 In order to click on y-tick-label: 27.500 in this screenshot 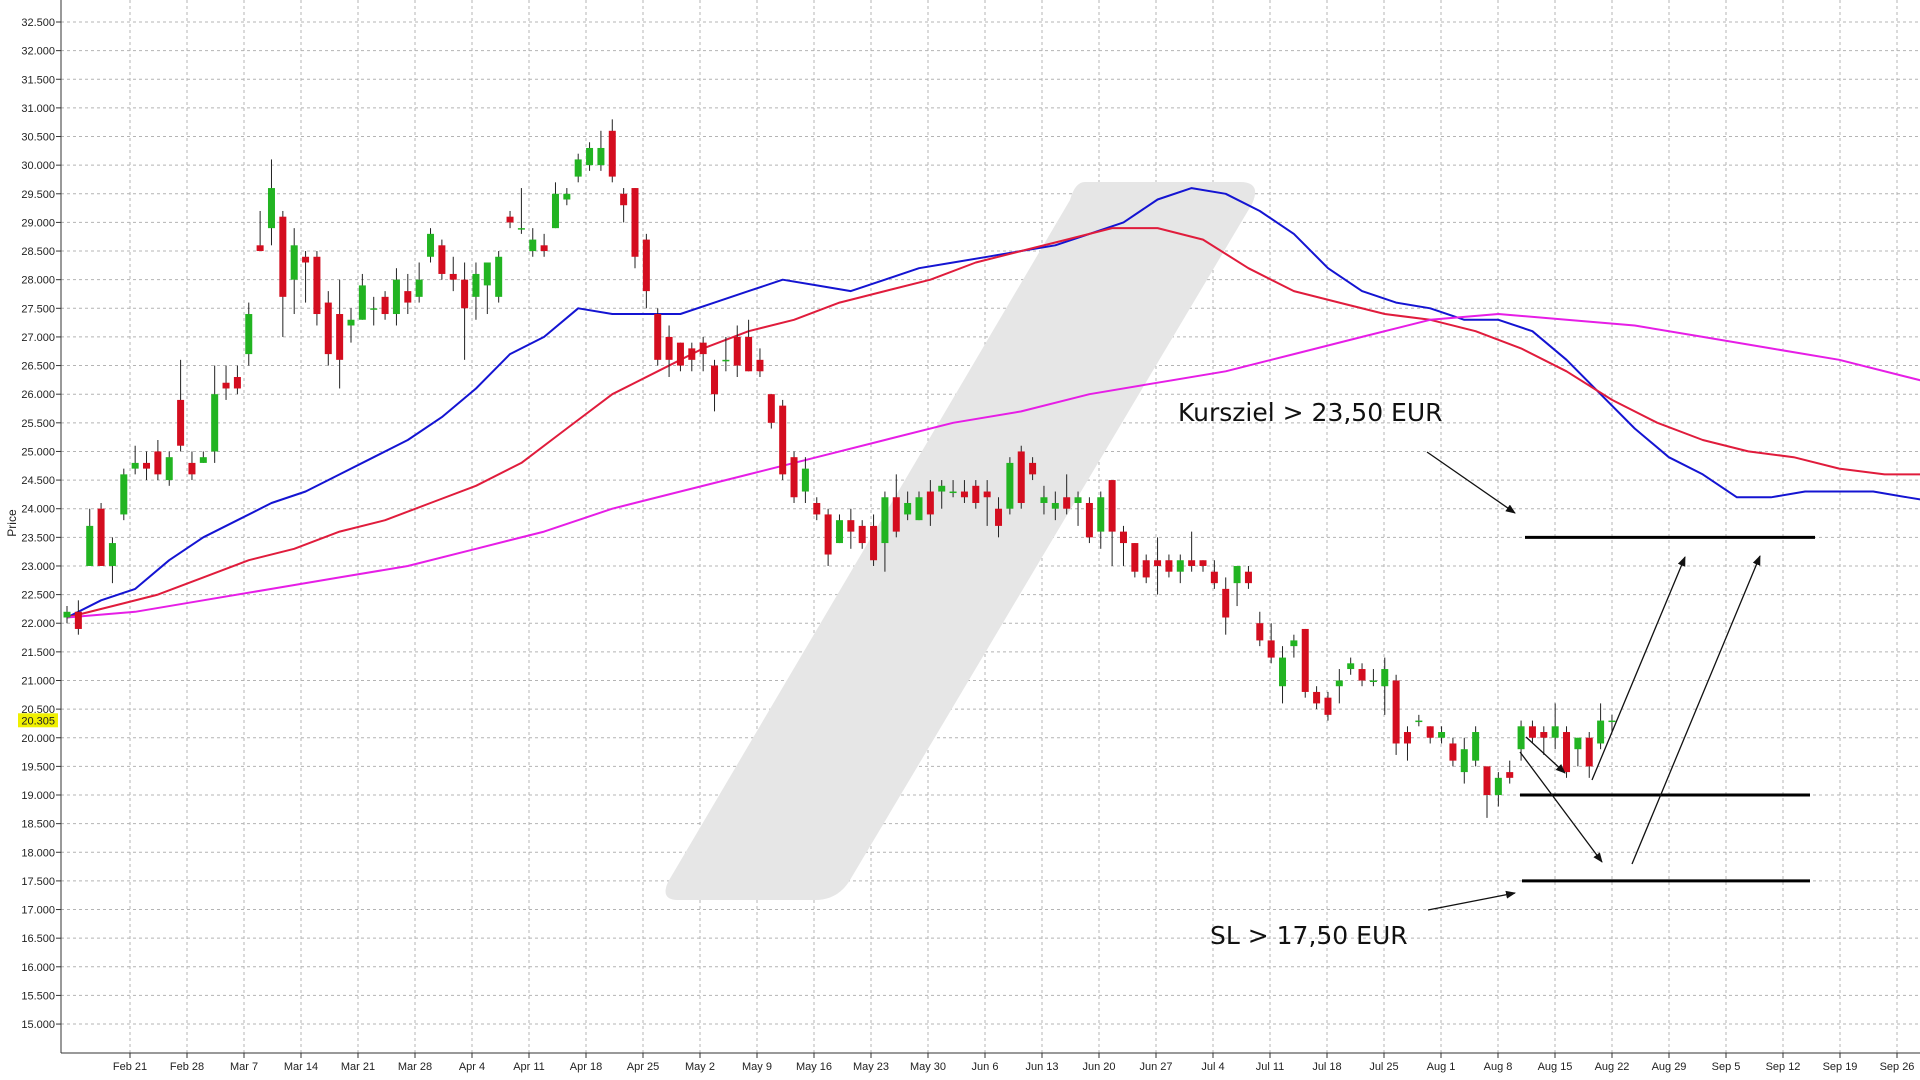, I will do `click(38, 309)`.